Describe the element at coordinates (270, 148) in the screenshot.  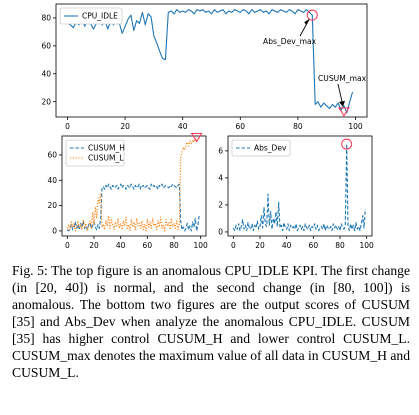
I see `legend-label: Abs_Dev` at that location.